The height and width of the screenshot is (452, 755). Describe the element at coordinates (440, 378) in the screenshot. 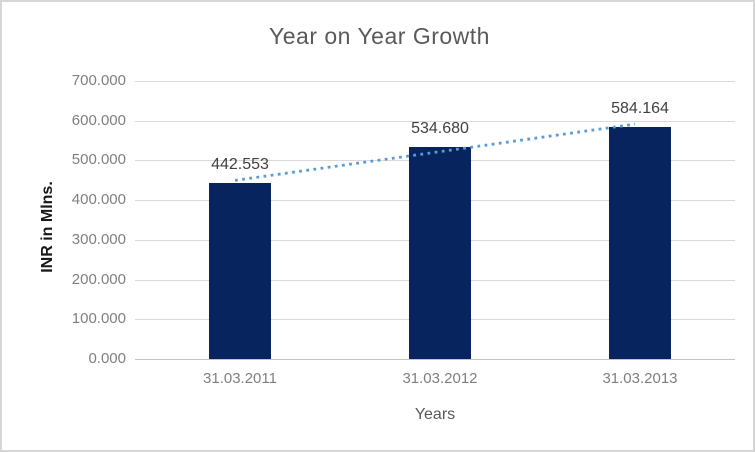

I see `x-tick-label: 31.03.2012` at that location.